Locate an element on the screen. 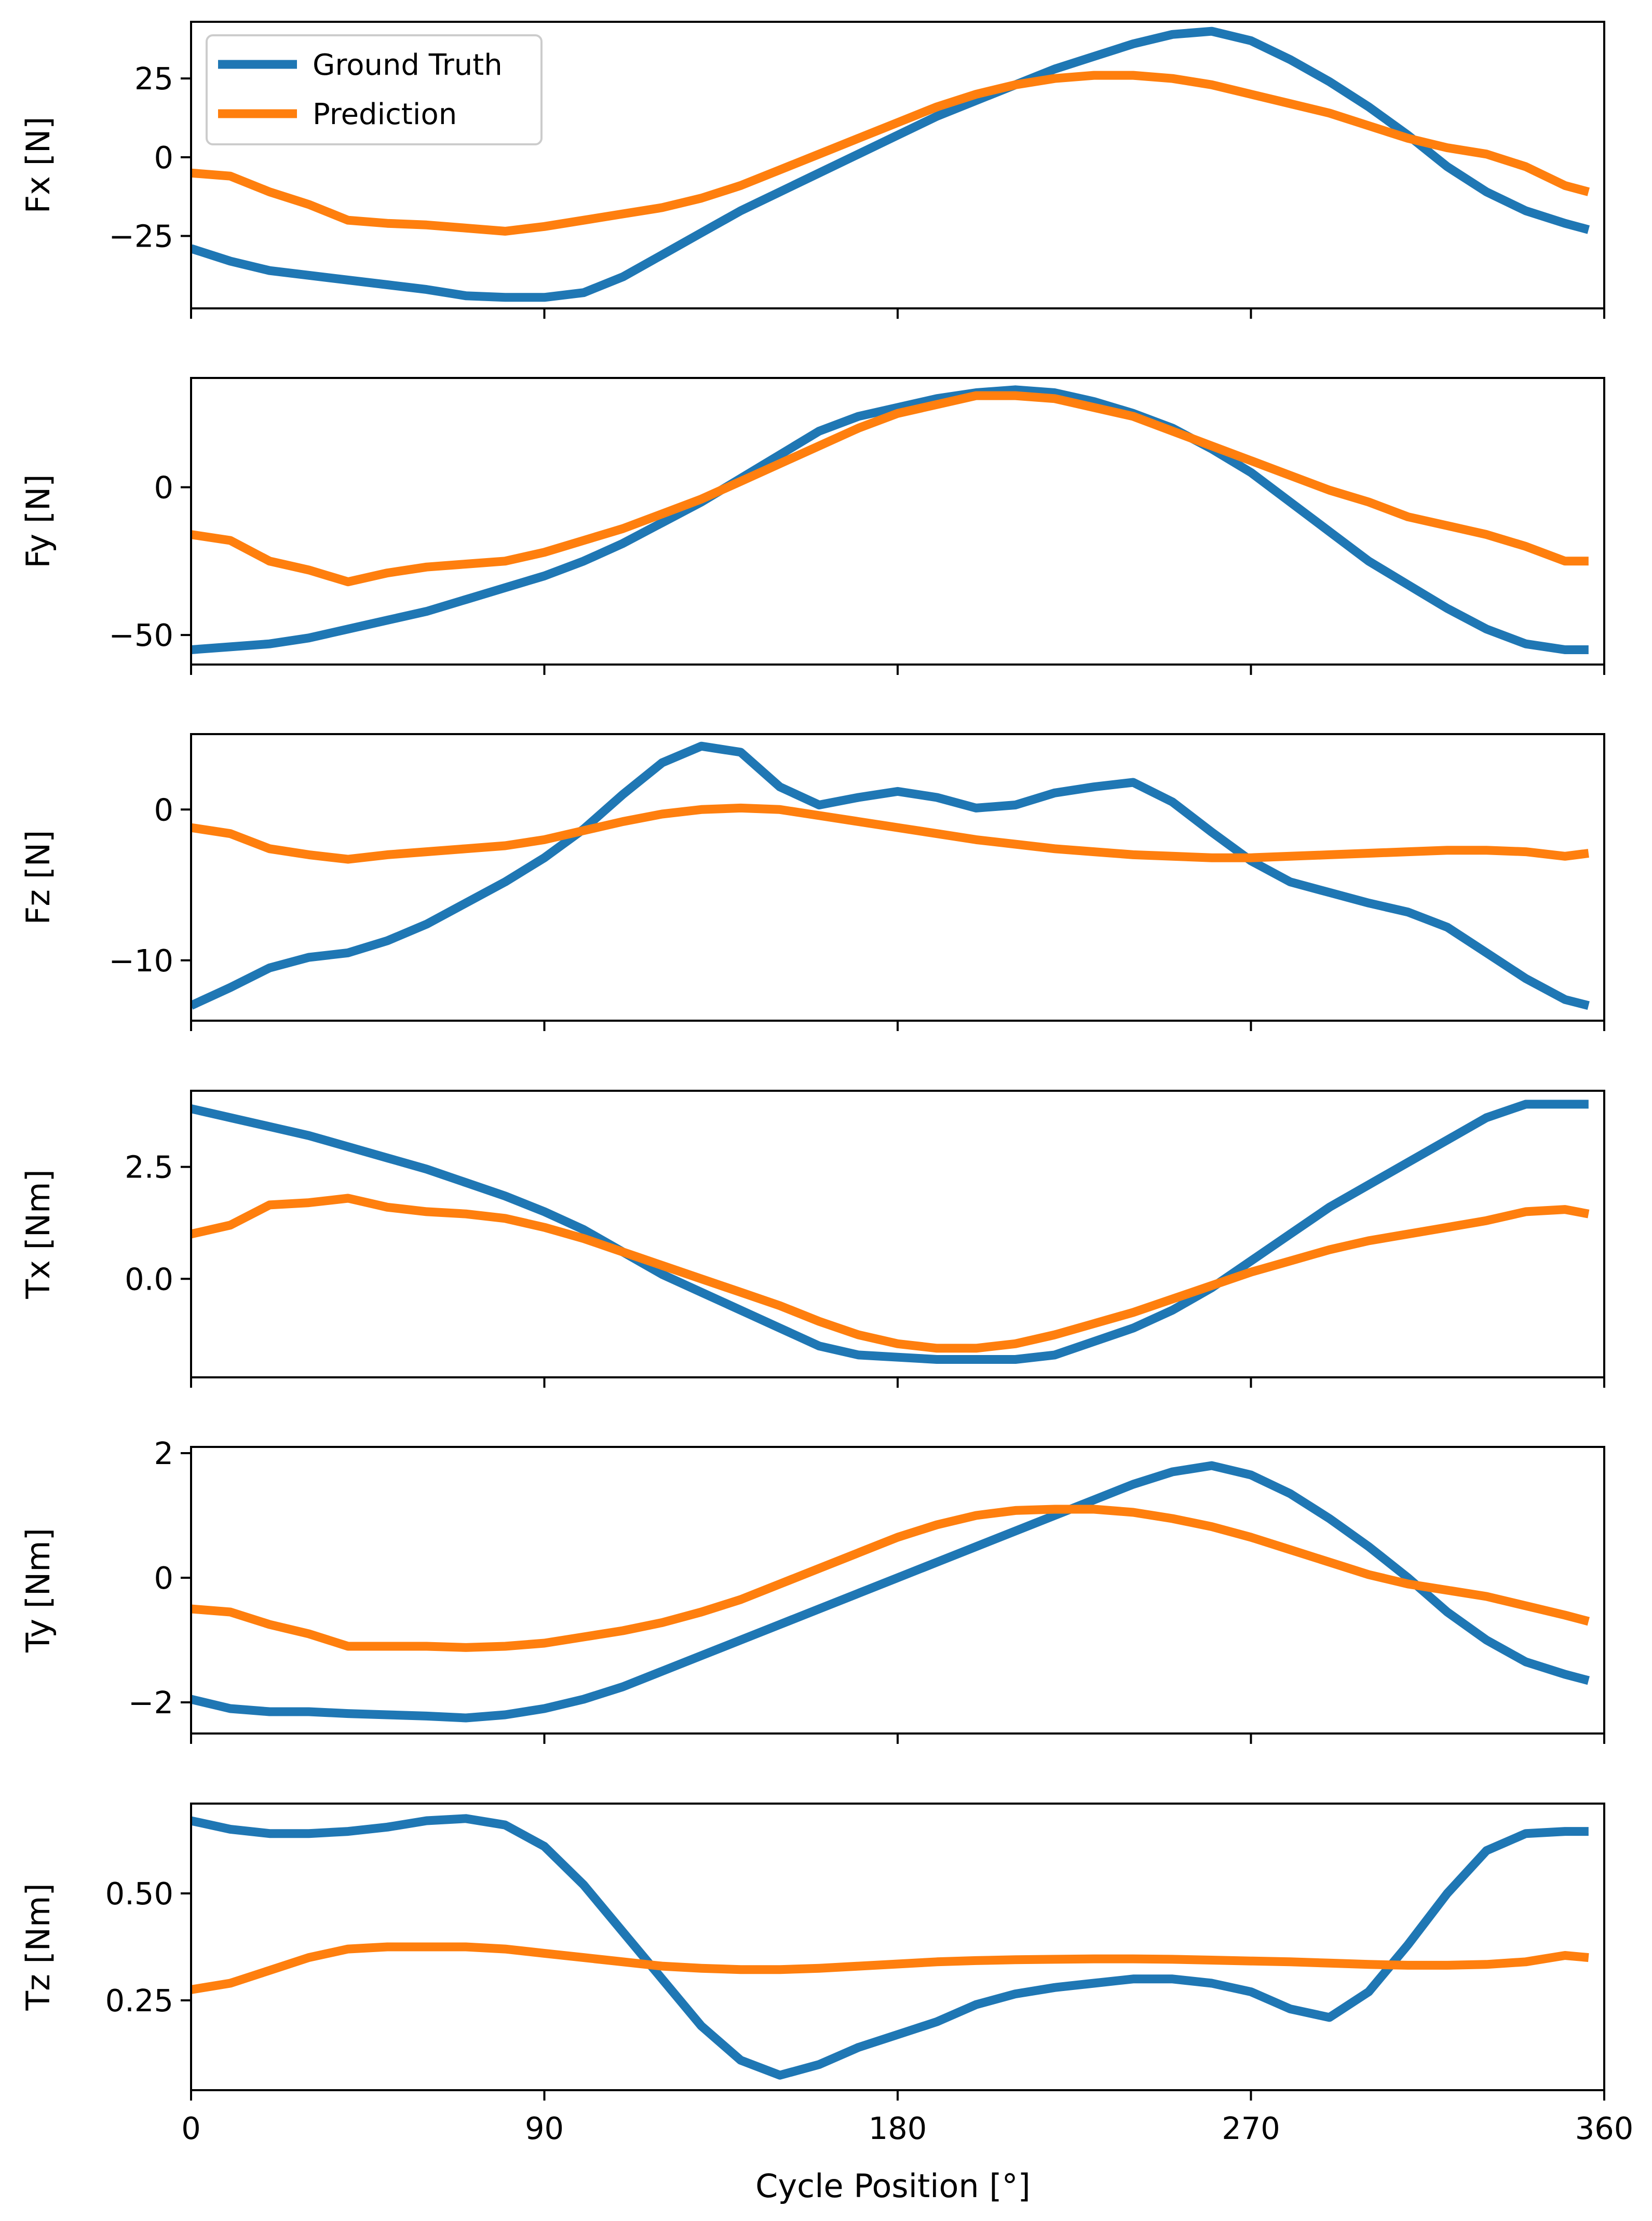 The width and height of the screenshot is (1652, 2221). panel-6: 0.50 0.25 Tz [Nm] is located at coordinates (812, 1952).